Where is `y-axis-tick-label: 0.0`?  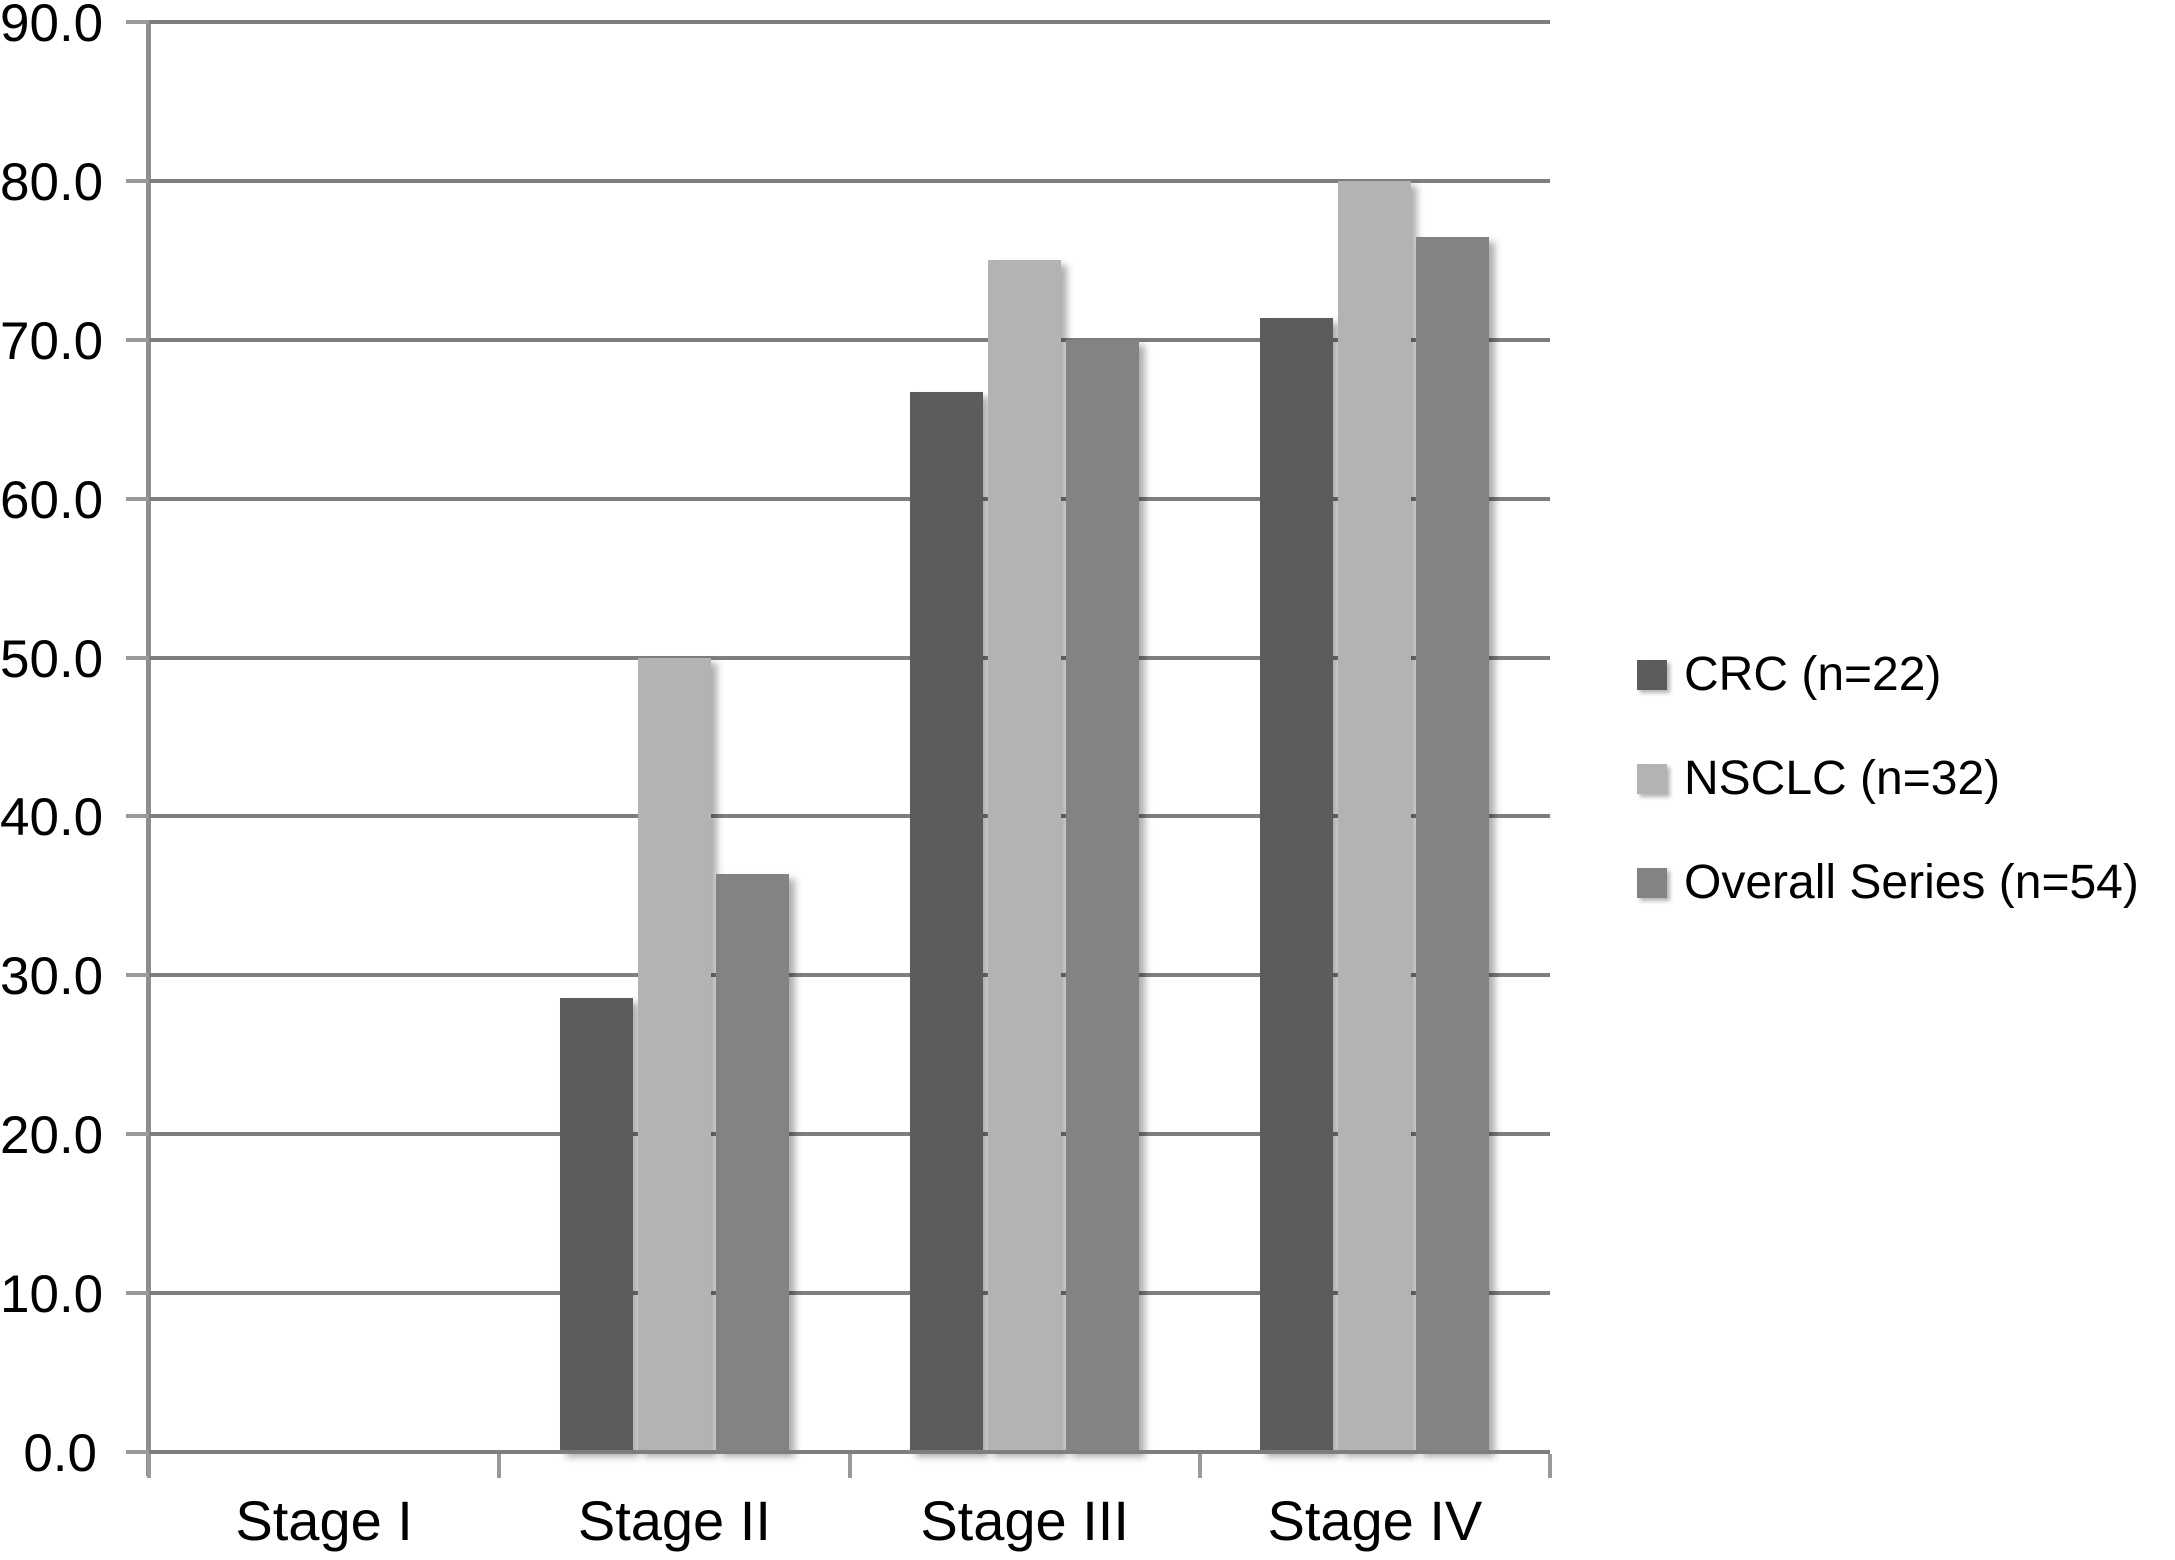 y-axis-tick-label: 0.0 is located at coordinates (60, 1453).